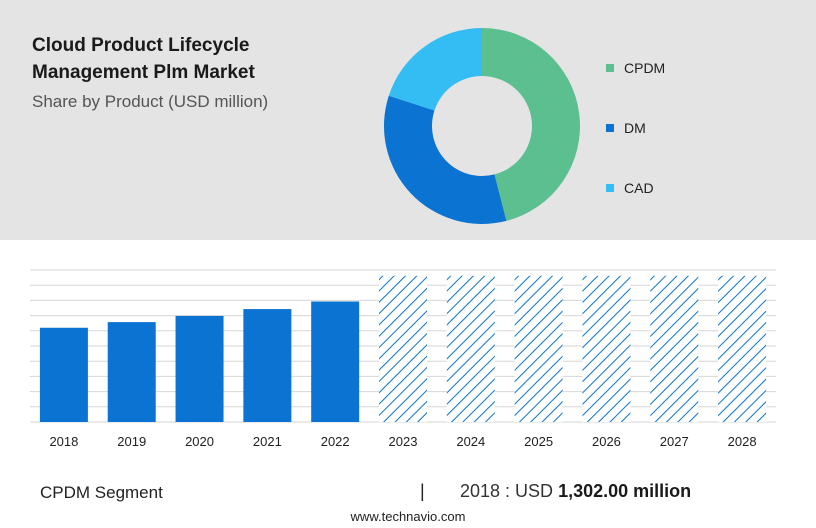 The width and height of the screenshot is (816, 528). What do you see at coordinates (606, 441) in the screenshot?
I see `x-tick-label: 2026` at bounding box center [606, 441].